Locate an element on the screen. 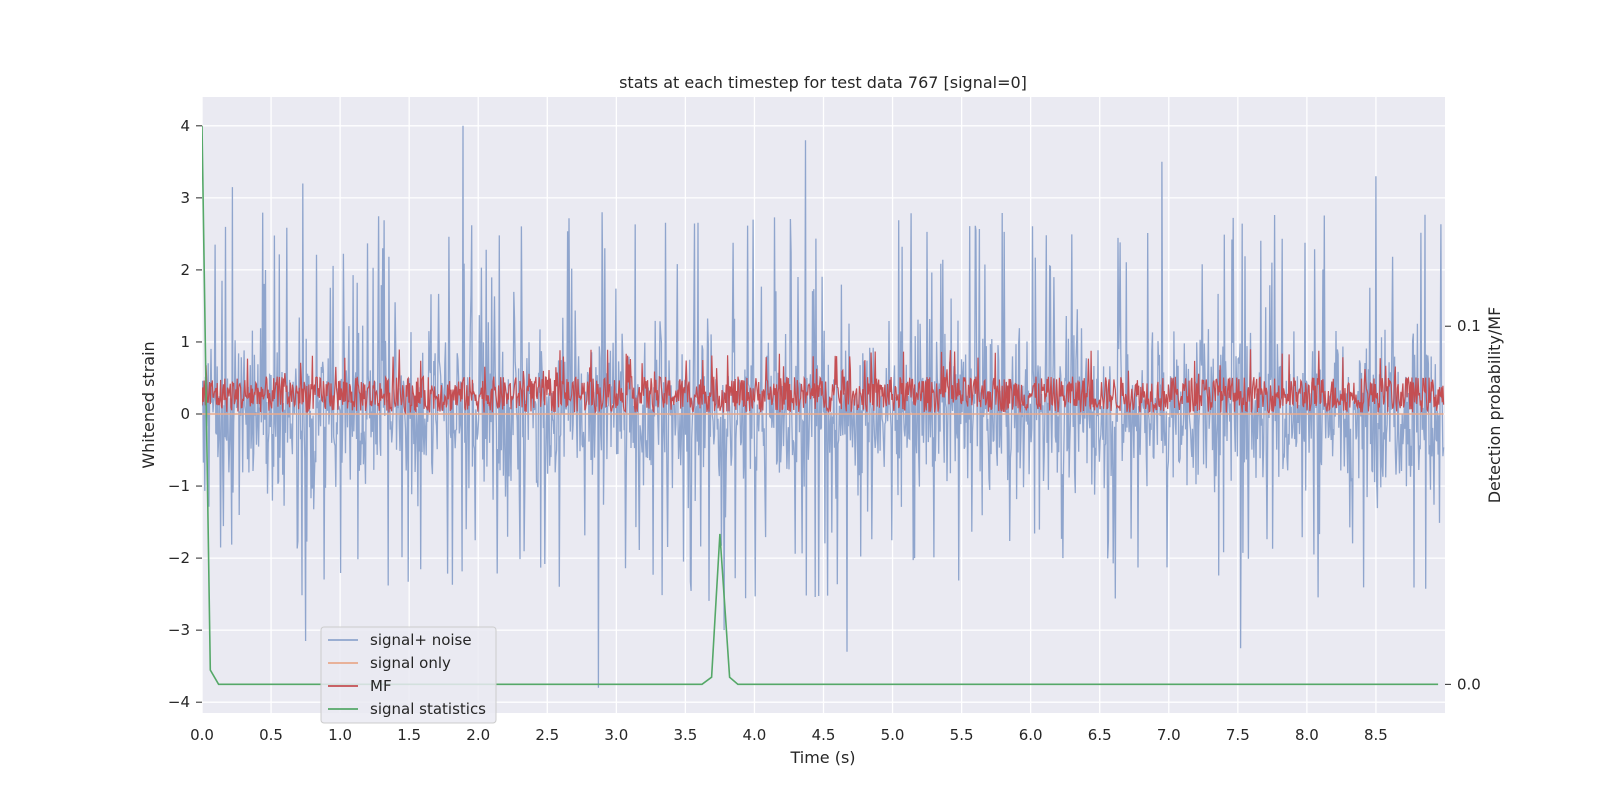 Image resolution: width=1600 pixels, height=800 pixels. x-tick-label: 2.0 is located at coordinates (478, 735).